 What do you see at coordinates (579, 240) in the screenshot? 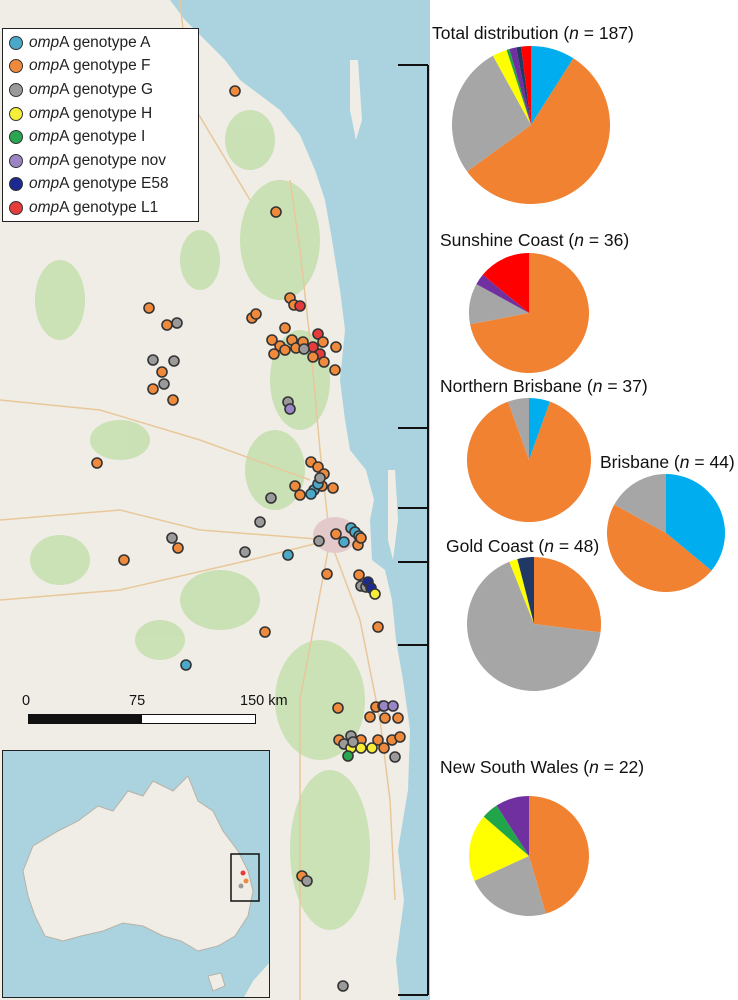
I see `pie-title-sunshine-n: n` at bounding box center [579, 240].